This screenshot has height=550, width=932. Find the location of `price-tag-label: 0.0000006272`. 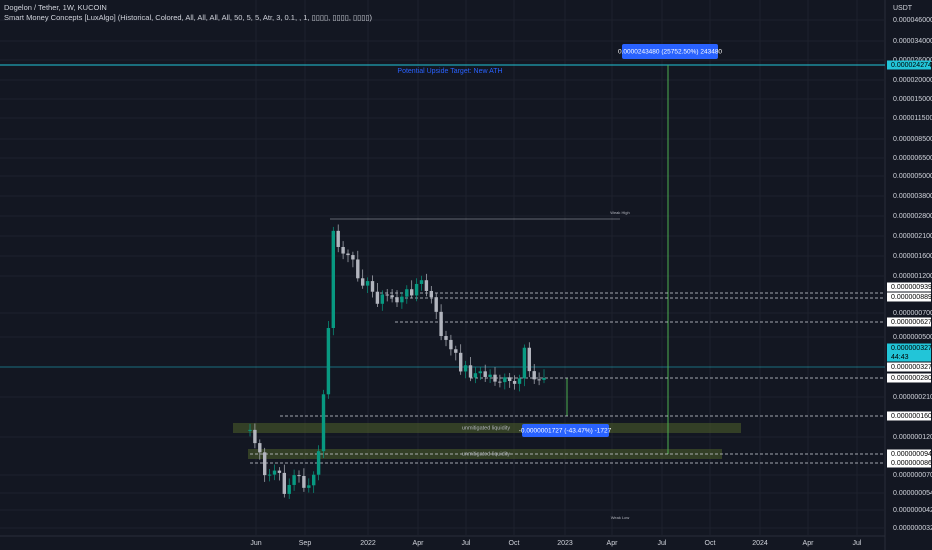

price-tag-label: 0.0000006272 is located at coordinates (911, 322).